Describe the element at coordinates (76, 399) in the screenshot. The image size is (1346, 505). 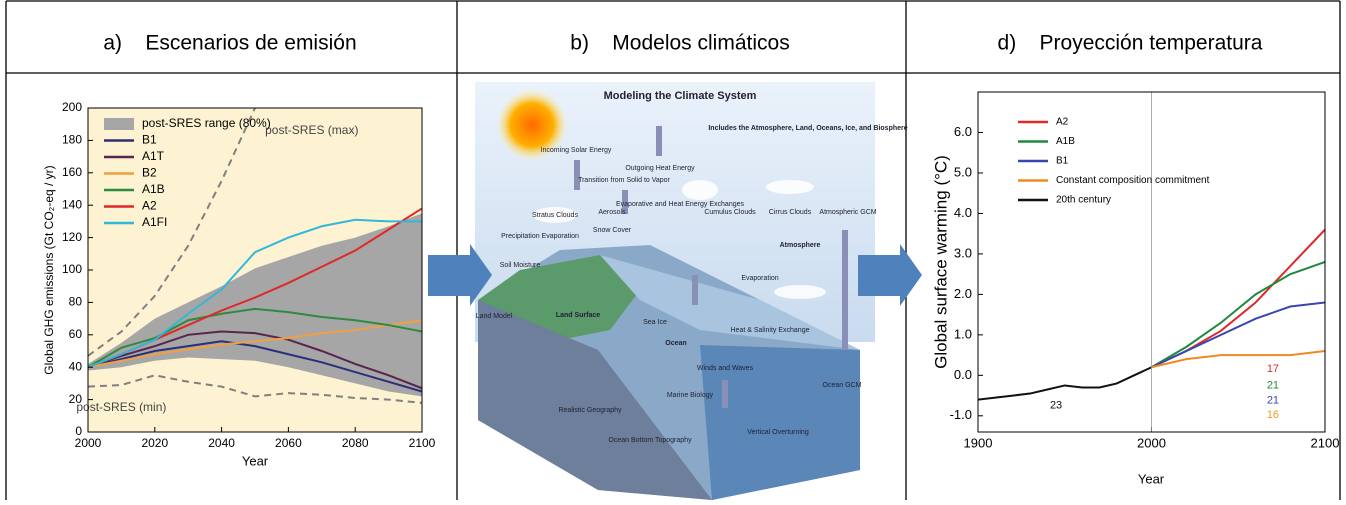
I see `y-tick-label: 20` at that location.